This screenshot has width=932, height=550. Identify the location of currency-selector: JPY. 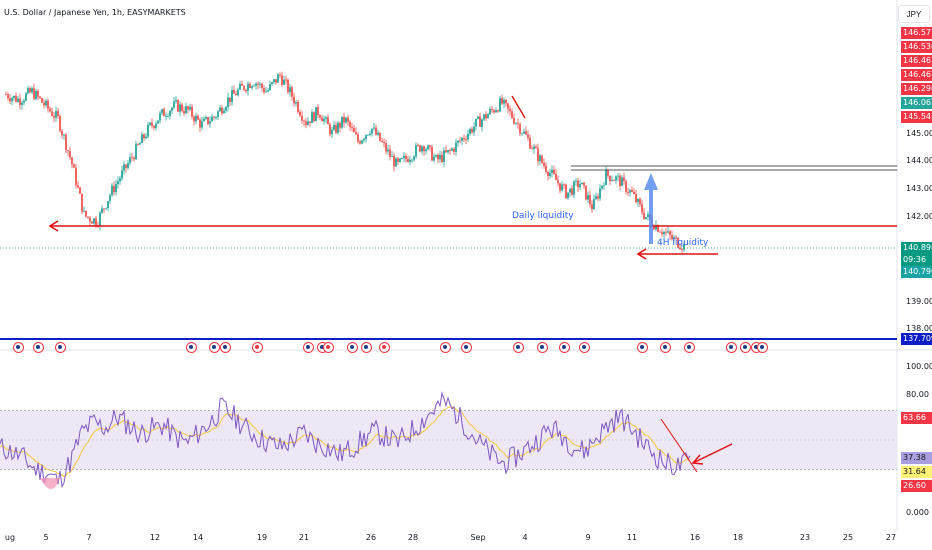
(914, 14).